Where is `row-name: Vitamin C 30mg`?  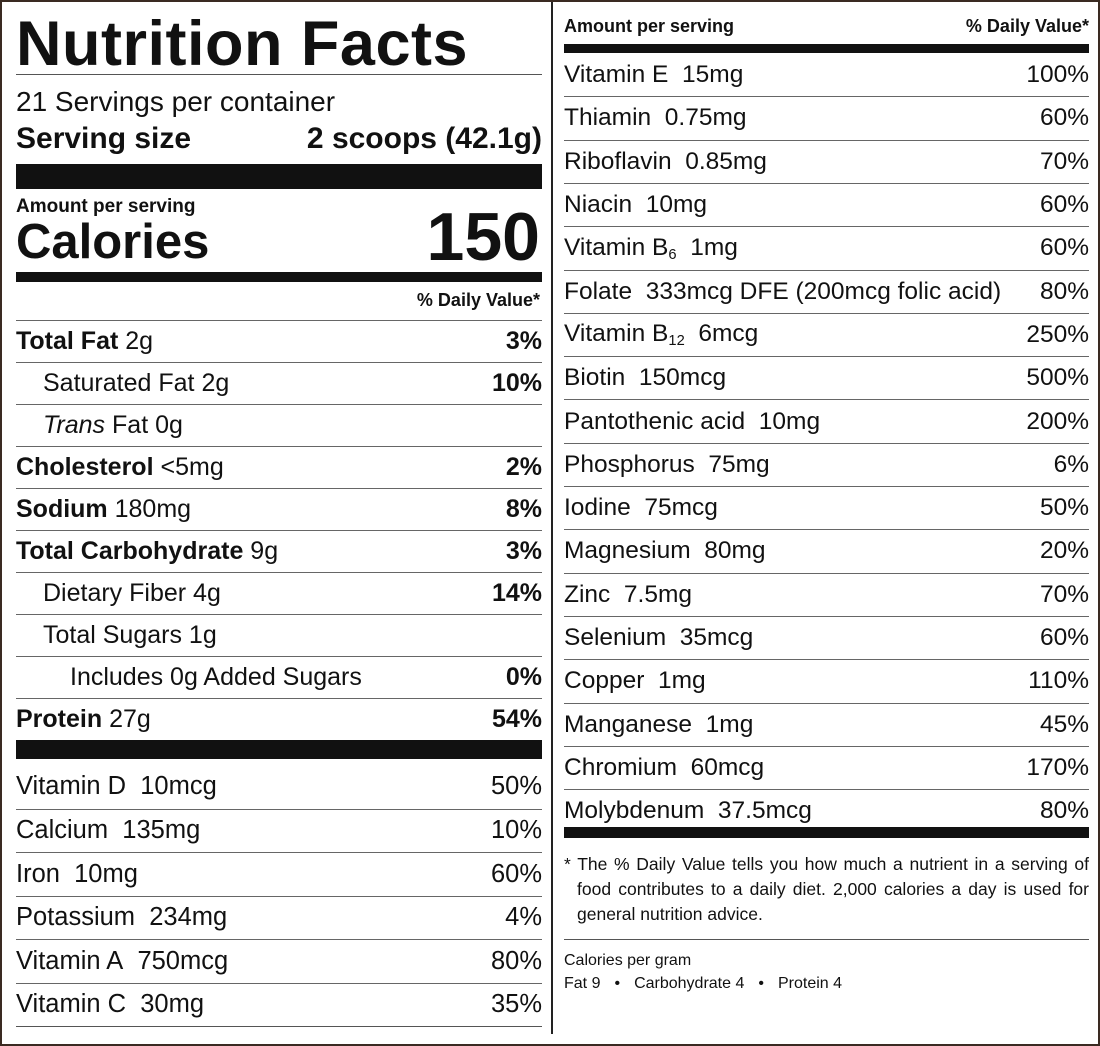 row-name: Vitamin C 30mg is located at coordinates (110, 1004).